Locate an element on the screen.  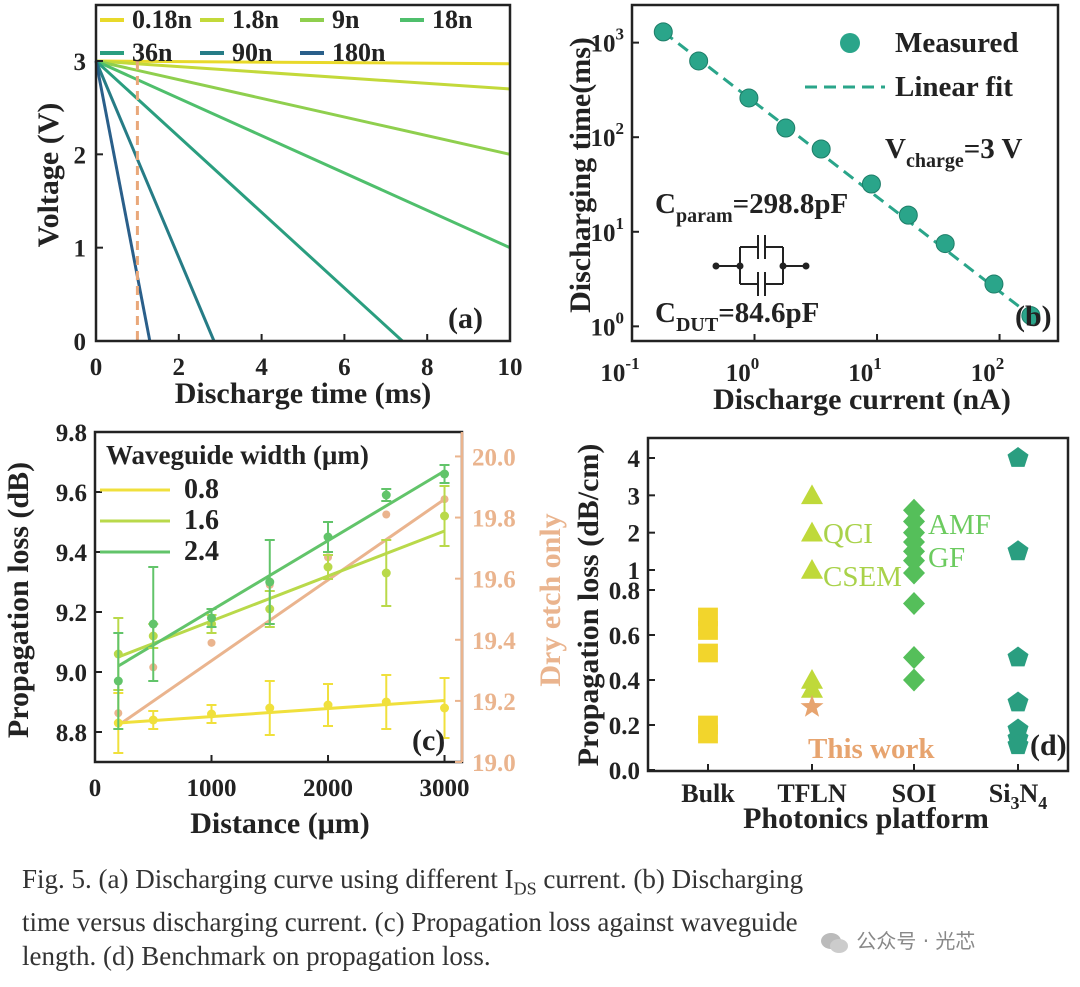
x-tick-label: 10⁰ is located at coordinates (743, 370).